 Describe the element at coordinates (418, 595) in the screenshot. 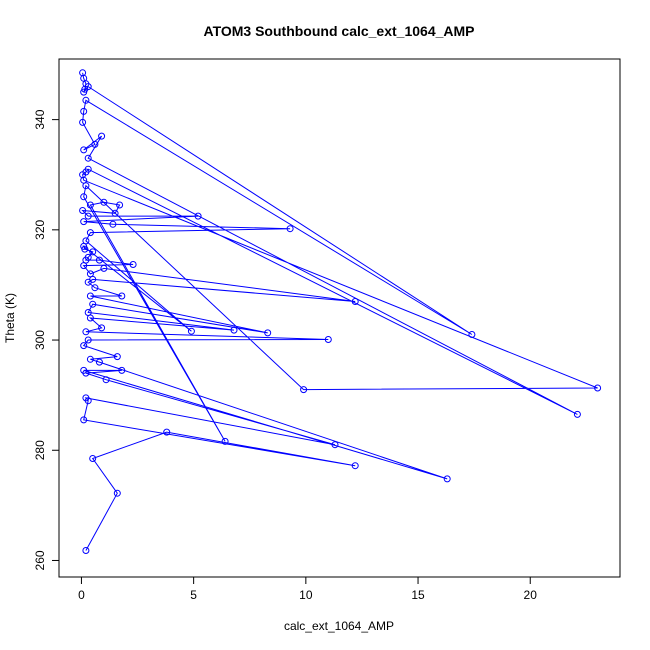

I see `x-tick-label: 15` at that location.